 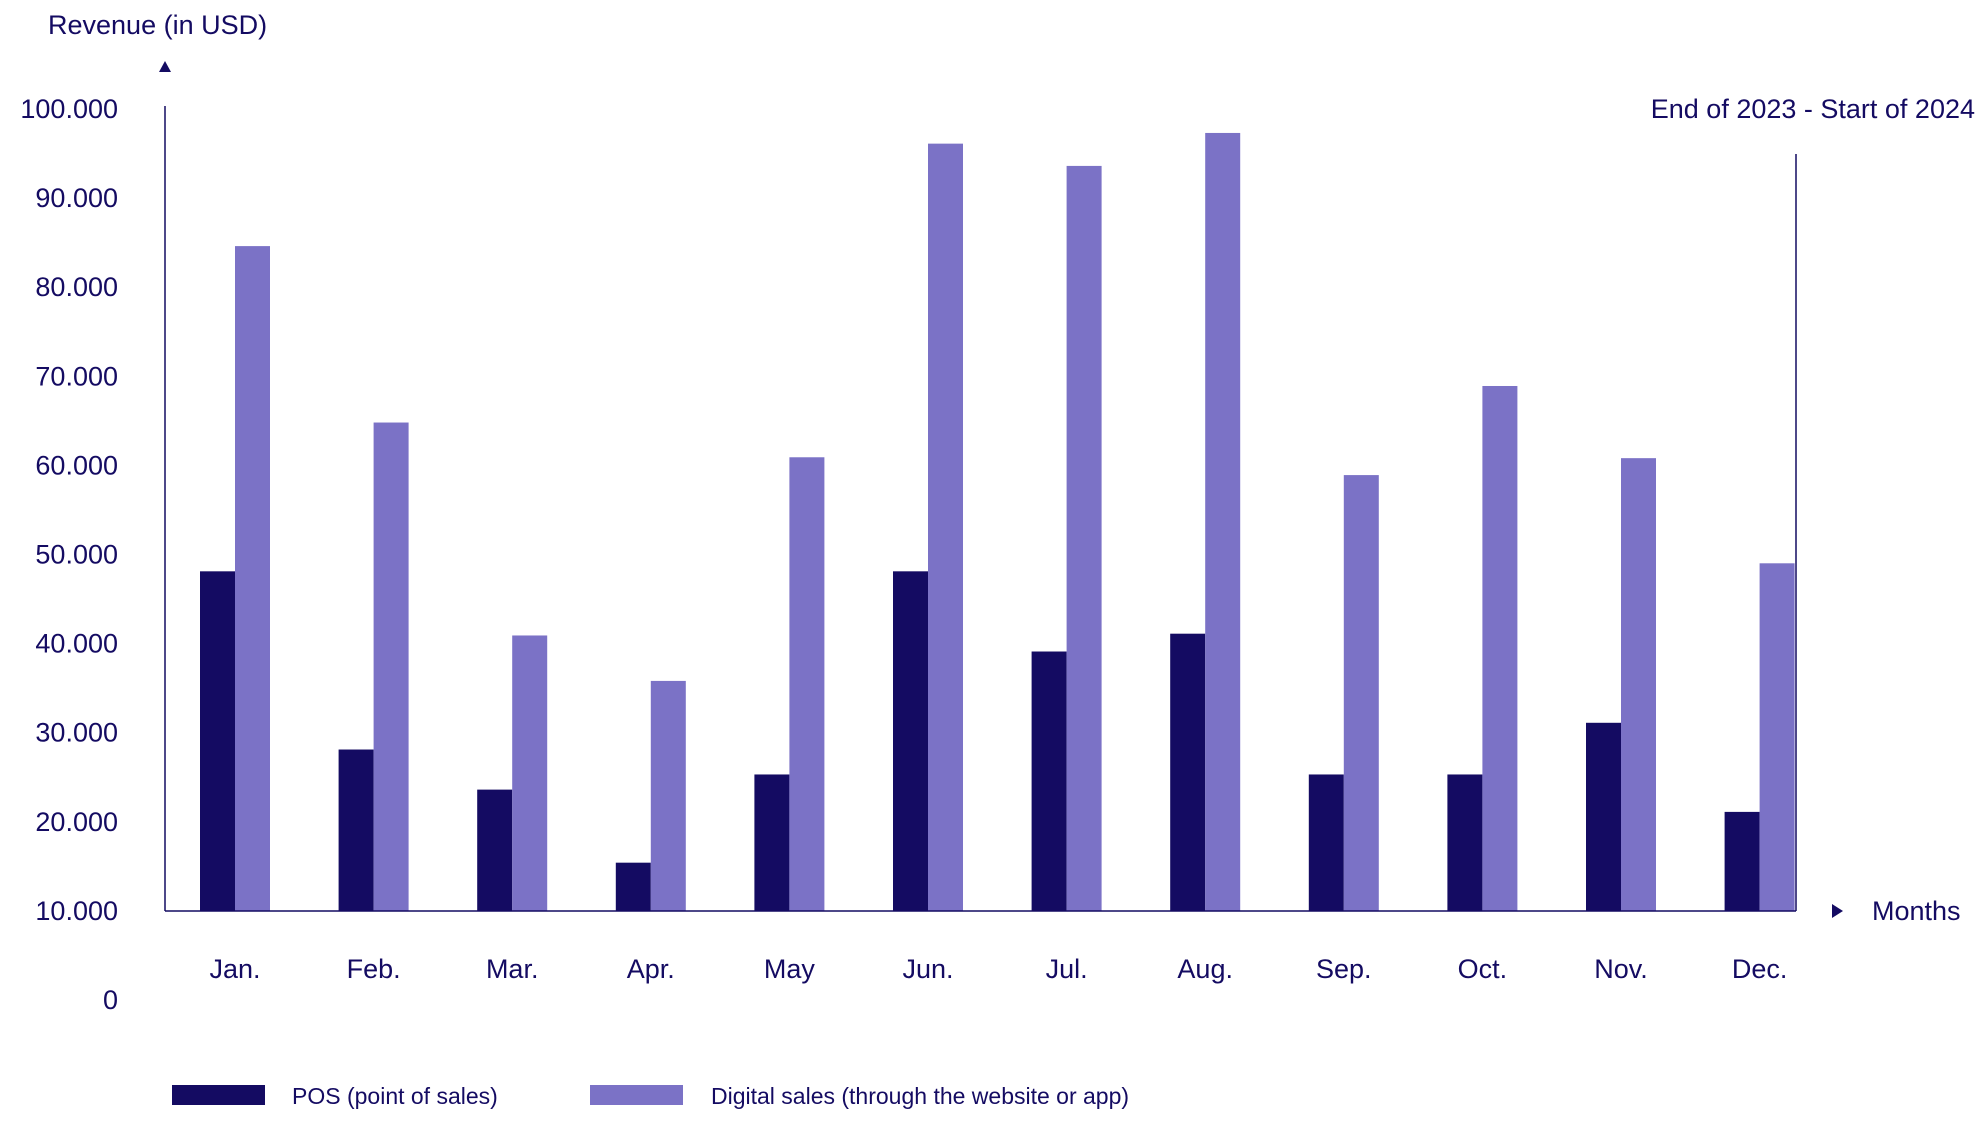 I want to click on y-tick-label: 100.000, so click(x=69, y=109).